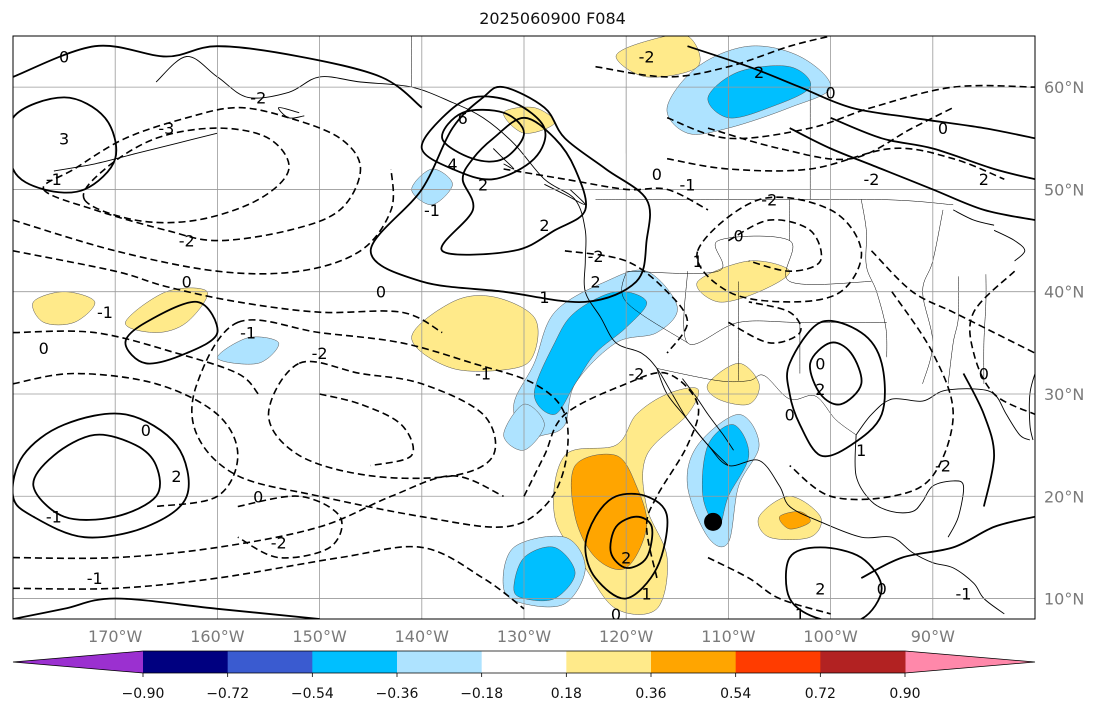 The width and height of the screenshot is (1105, 712). Describe the element at coordinates (904, 694) in the screenshot. I see `colorbar-tick-label: 0.90` at that location.